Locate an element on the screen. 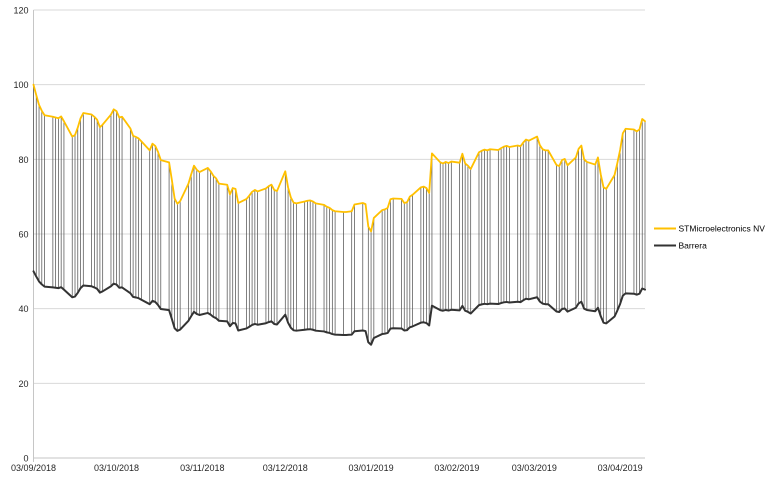 Image resolution: width=781 pixels, height=480 pixels. x-tick-label: 03/09/2018 is located at coordinates (33, 468).